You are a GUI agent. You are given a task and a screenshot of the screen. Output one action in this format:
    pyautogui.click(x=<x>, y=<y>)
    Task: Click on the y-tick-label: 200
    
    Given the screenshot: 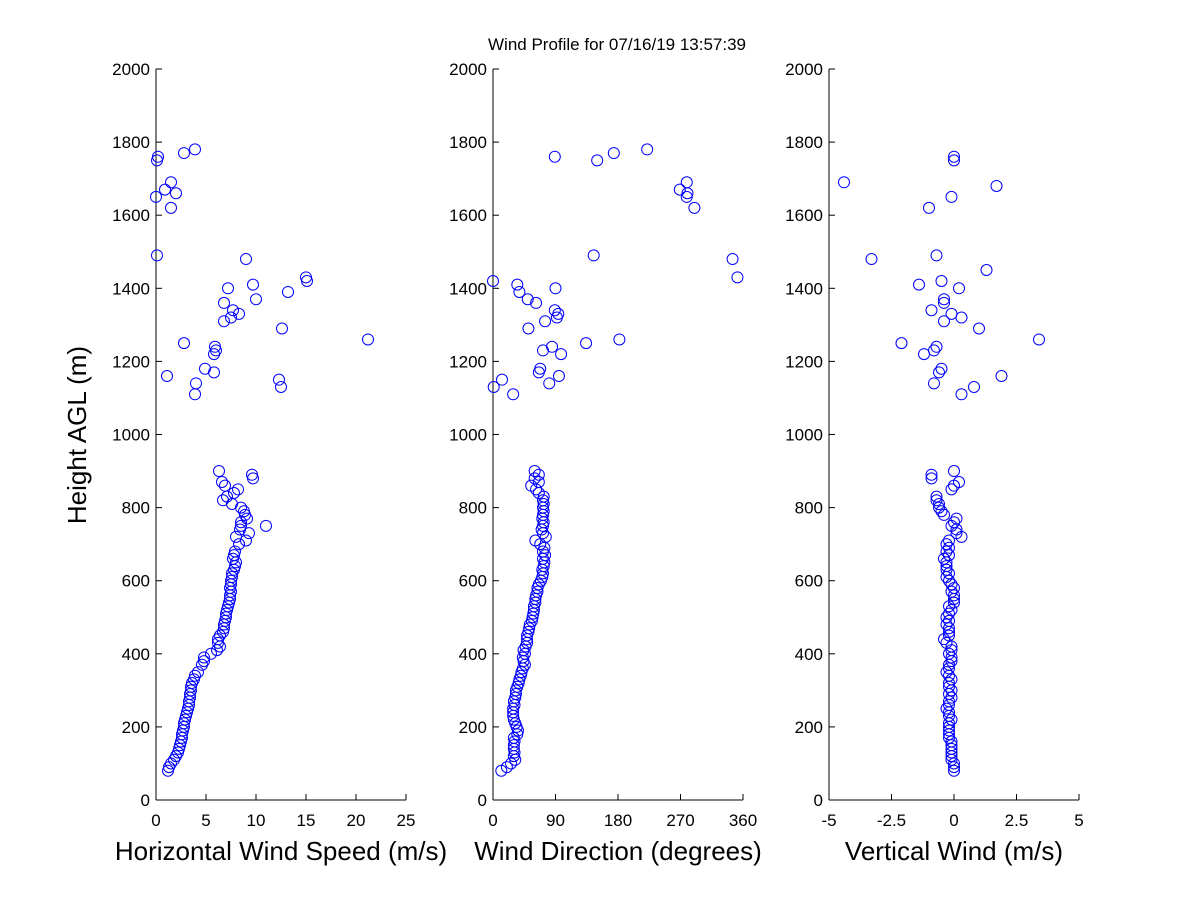 What is the action you would take?
    pyautogui.click(x=136, y=727)
    